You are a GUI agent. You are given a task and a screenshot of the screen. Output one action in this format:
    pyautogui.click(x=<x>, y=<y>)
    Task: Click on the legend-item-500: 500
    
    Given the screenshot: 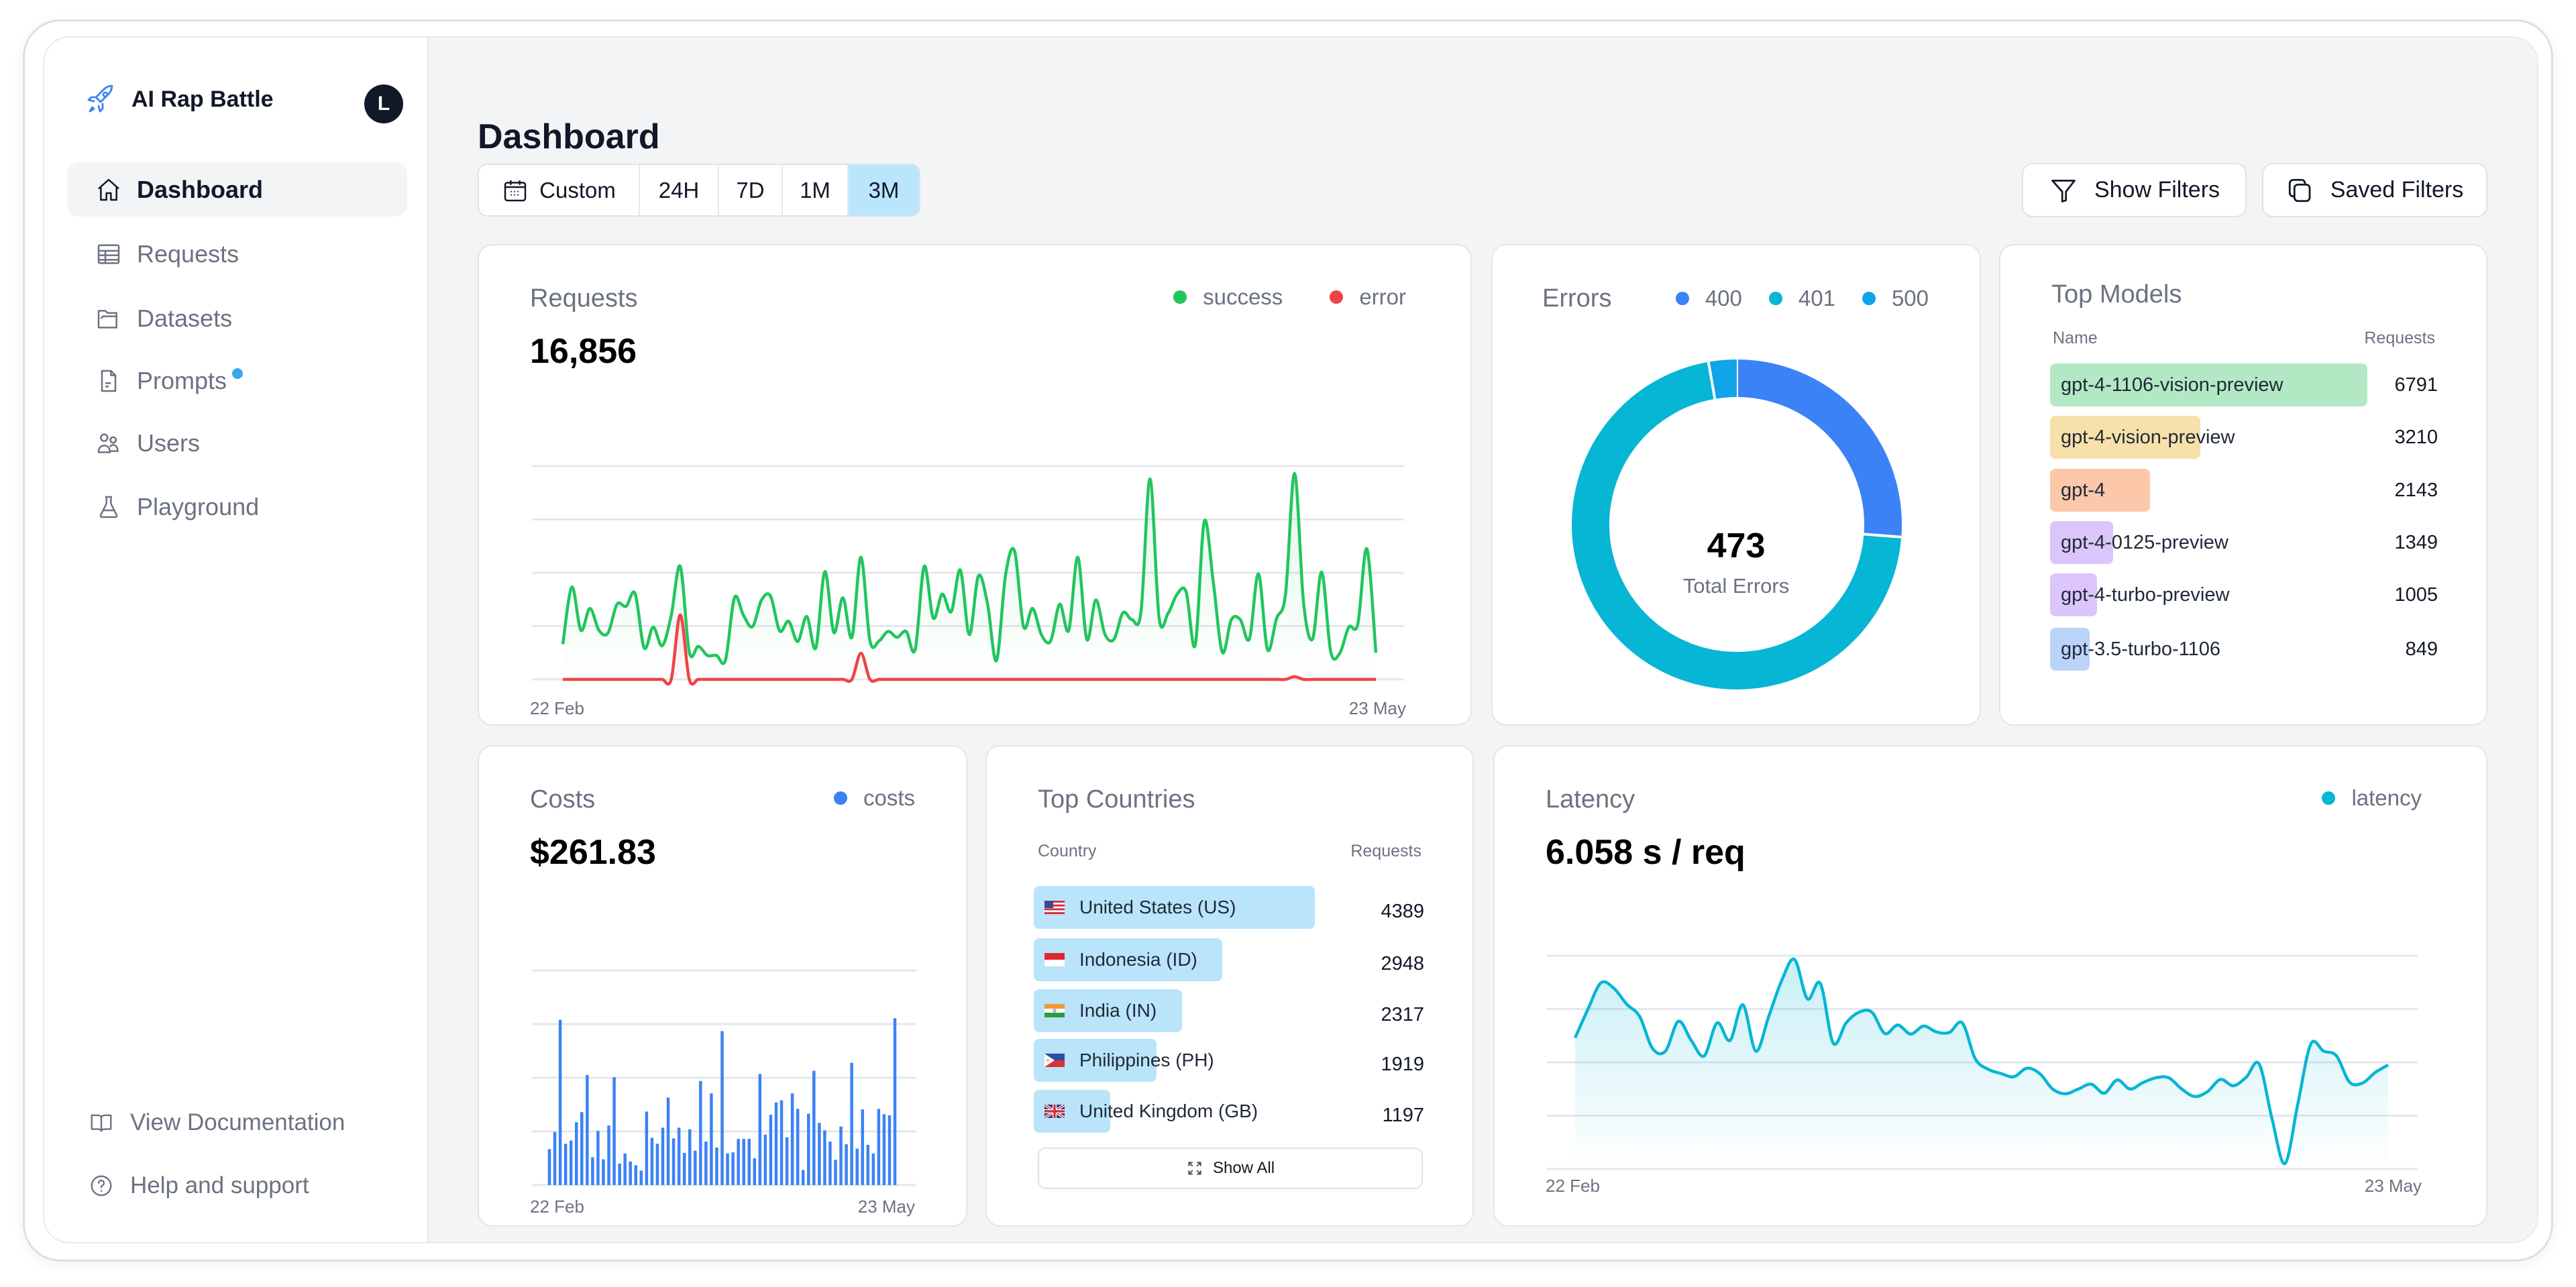 What is the action you would take?
    pyautogui.click(x=1895, y=298)
    